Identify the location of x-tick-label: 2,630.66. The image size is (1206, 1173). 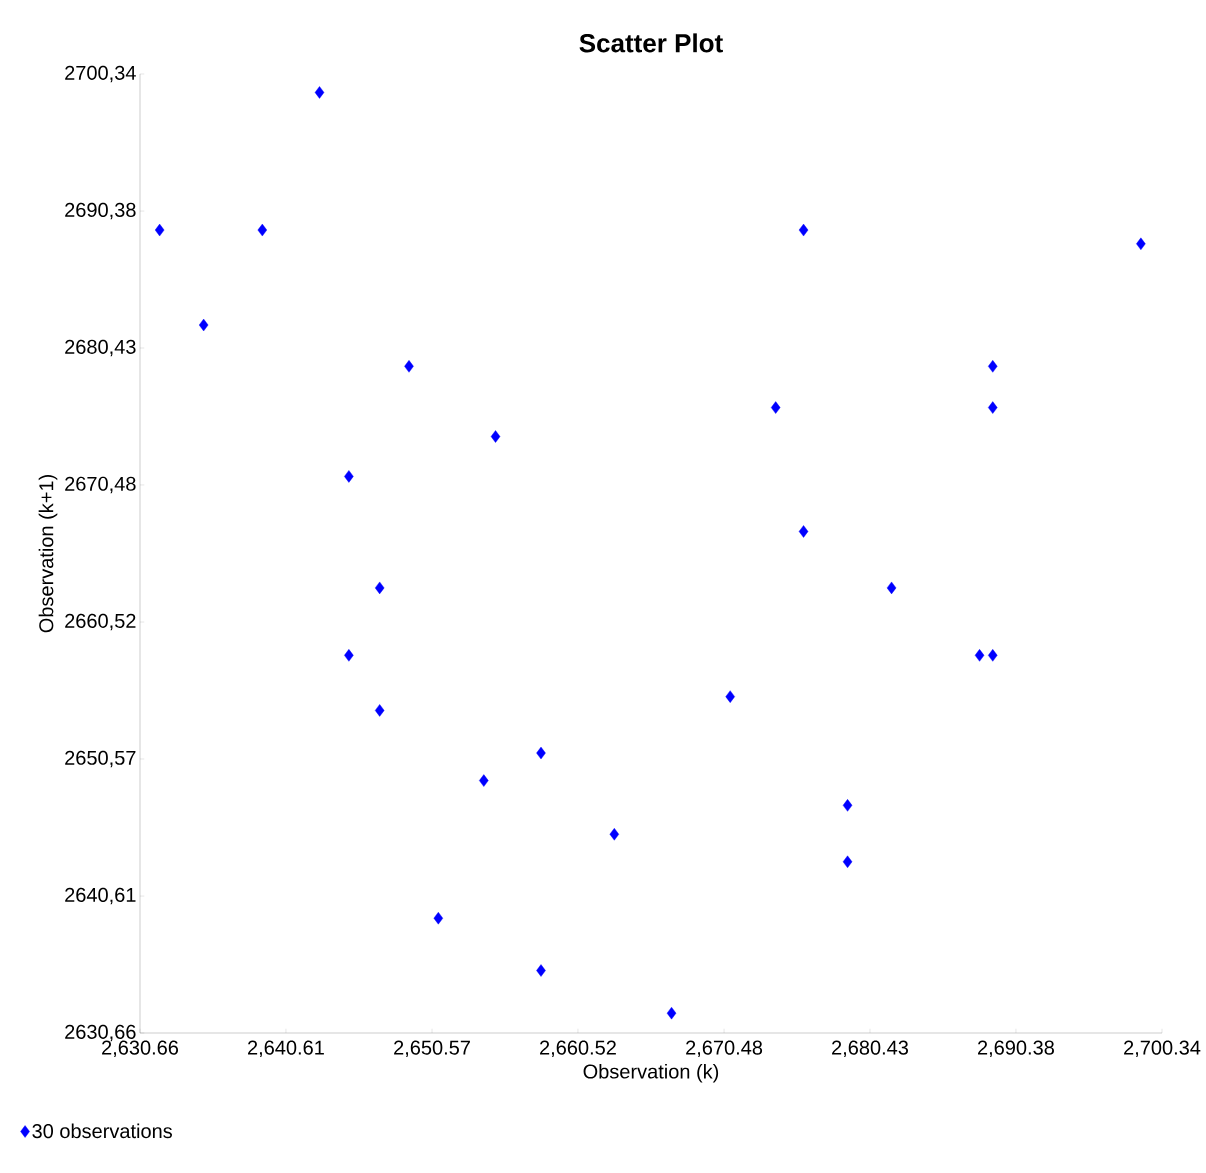
(140, 1049).